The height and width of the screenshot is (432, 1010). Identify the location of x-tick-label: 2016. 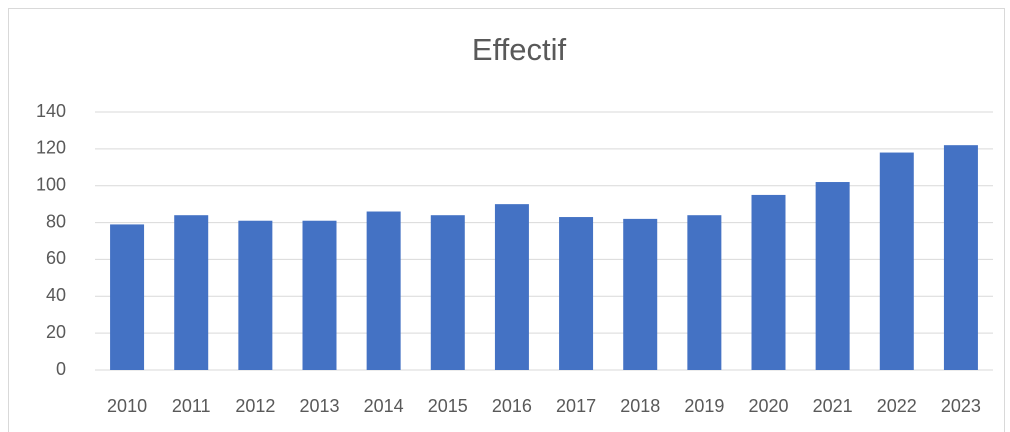
(512, 406).